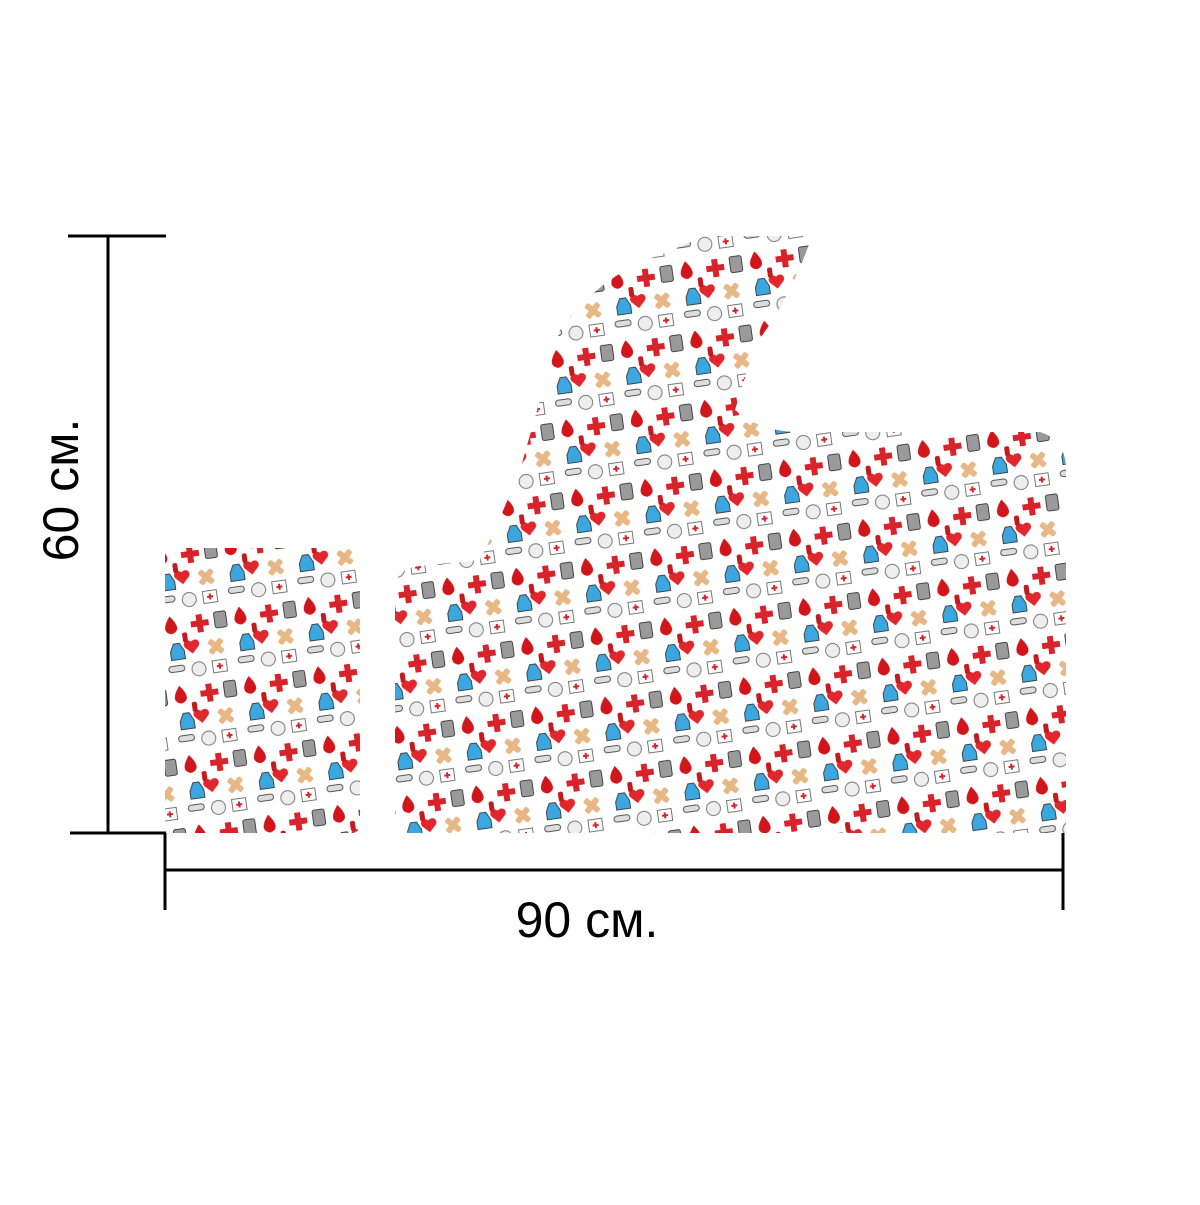 The width and height of the screenshot is (1200, 1205). I want to click on height-label: 60 см., so click(61, 490).